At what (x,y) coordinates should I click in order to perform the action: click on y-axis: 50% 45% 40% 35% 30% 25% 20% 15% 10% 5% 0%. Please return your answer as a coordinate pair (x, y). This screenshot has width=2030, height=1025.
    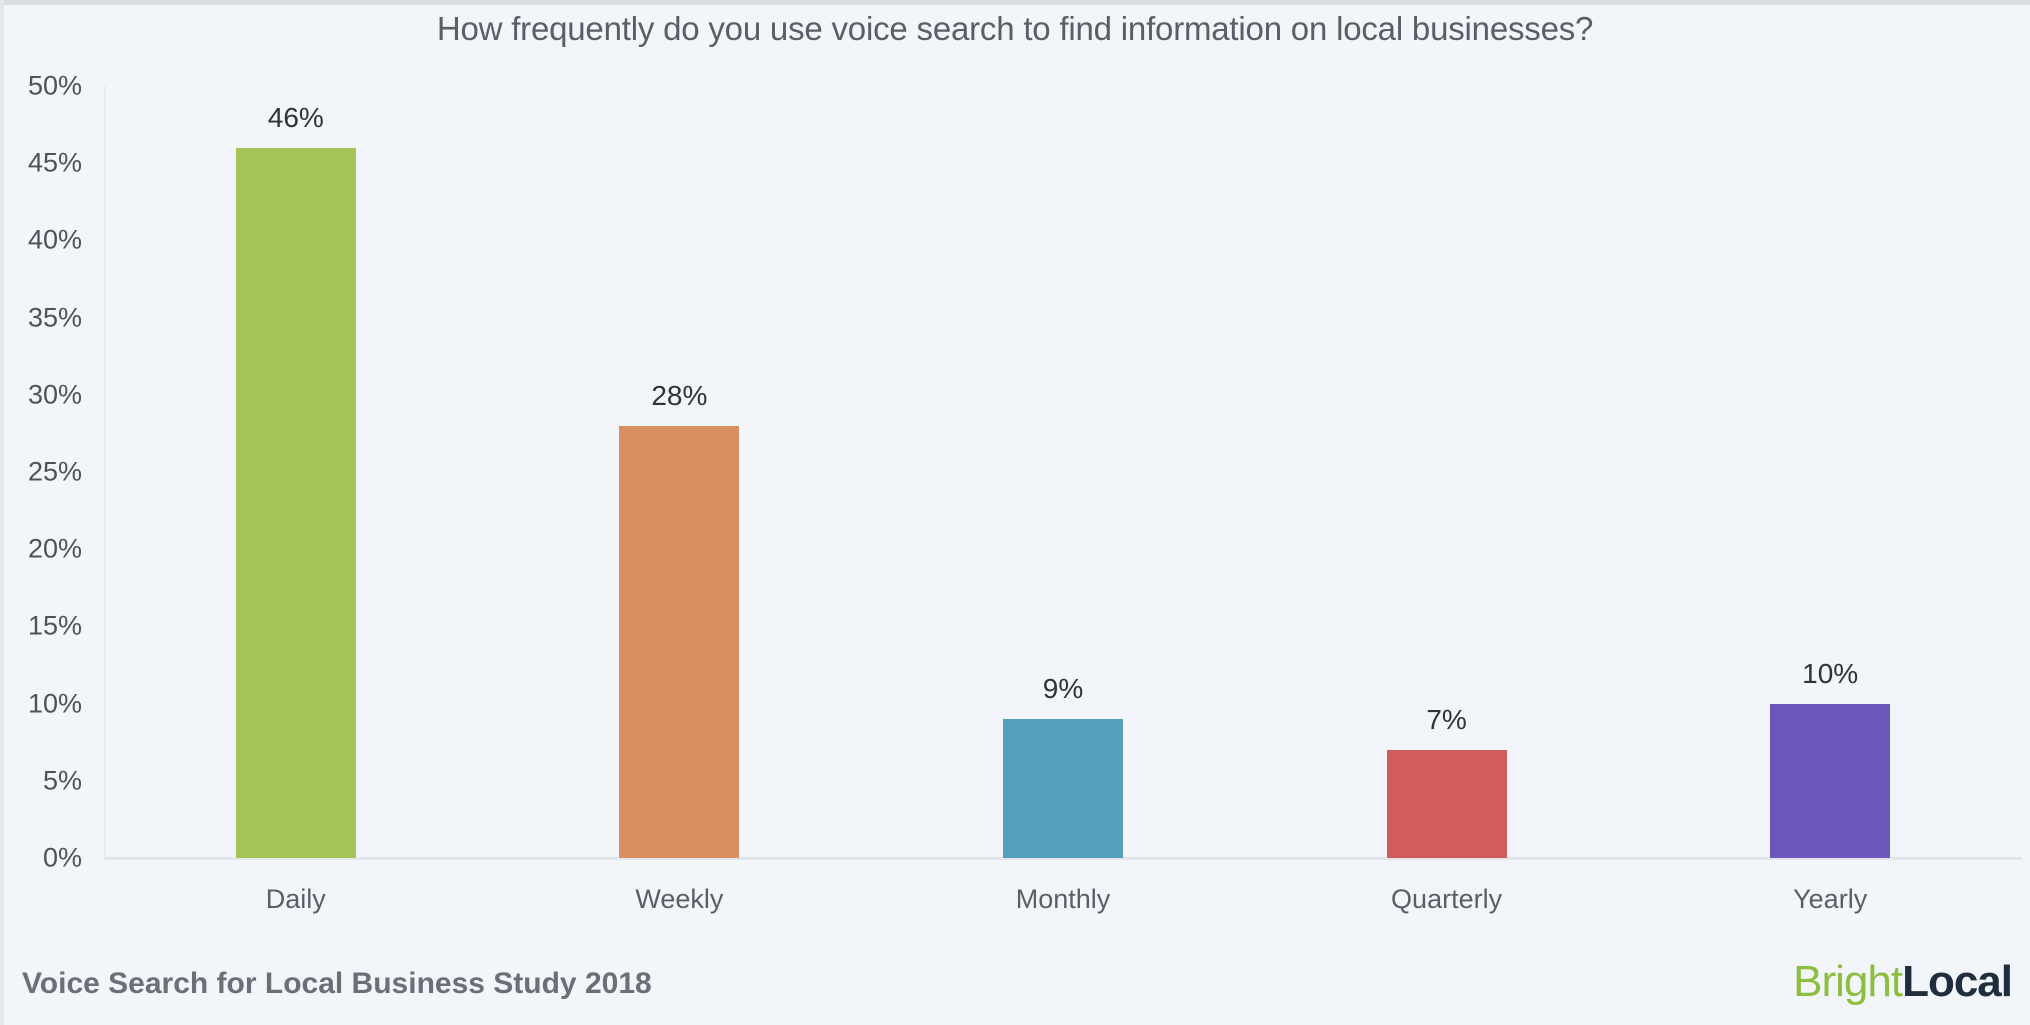
    Looking at the image, I should click on (50, 472).